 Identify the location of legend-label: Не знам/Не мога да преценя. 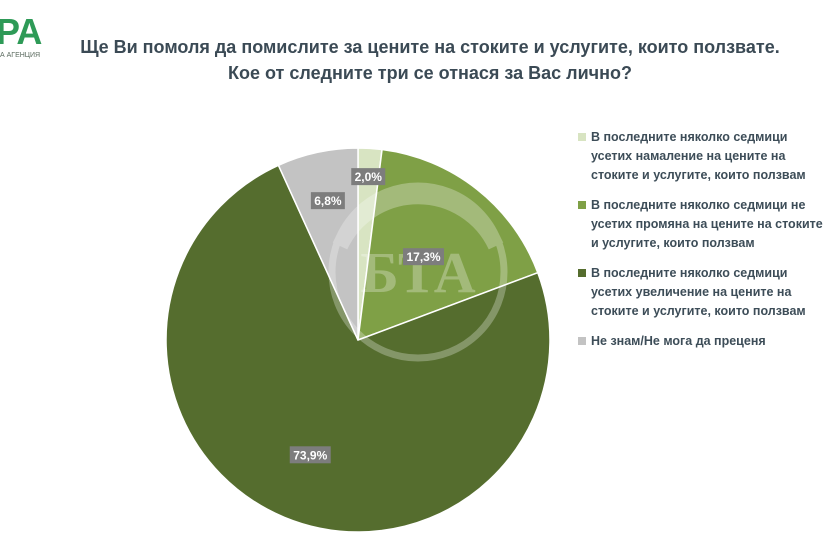
(678, 341).